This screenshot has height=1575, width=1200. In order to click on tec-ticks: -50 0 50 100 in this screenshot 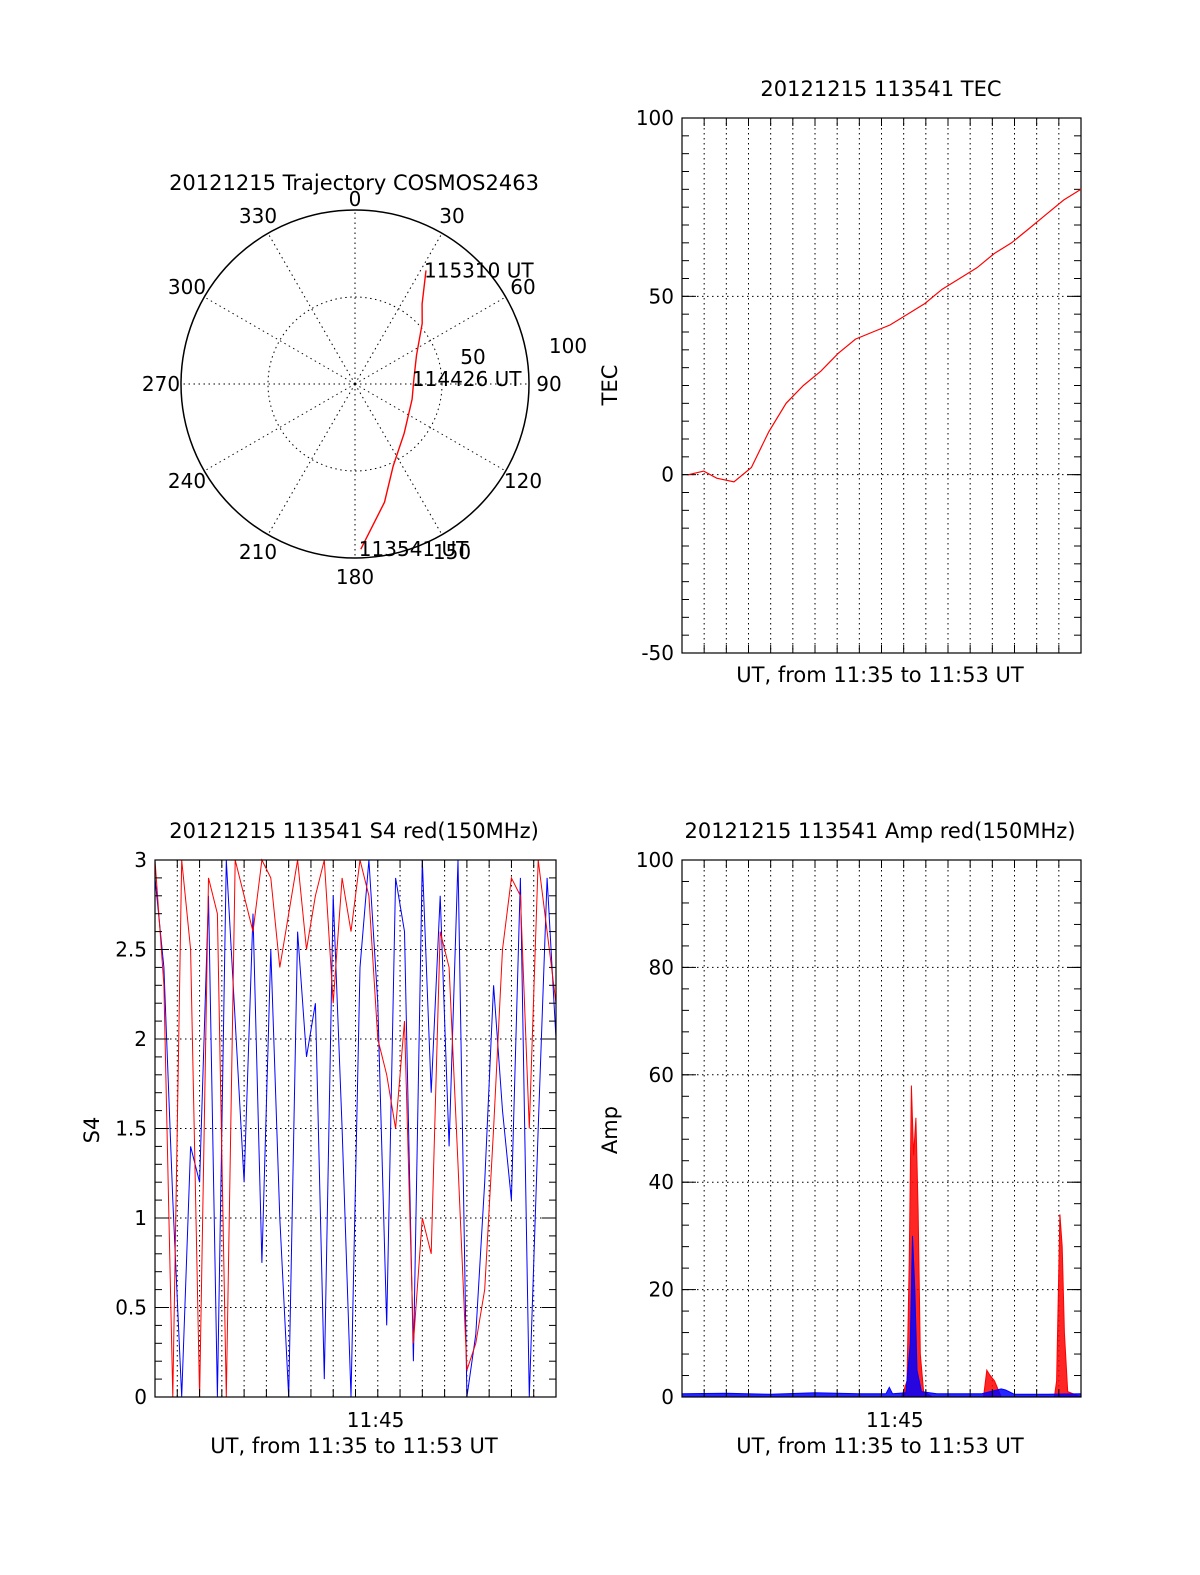, I will do `click(858, 385)`.